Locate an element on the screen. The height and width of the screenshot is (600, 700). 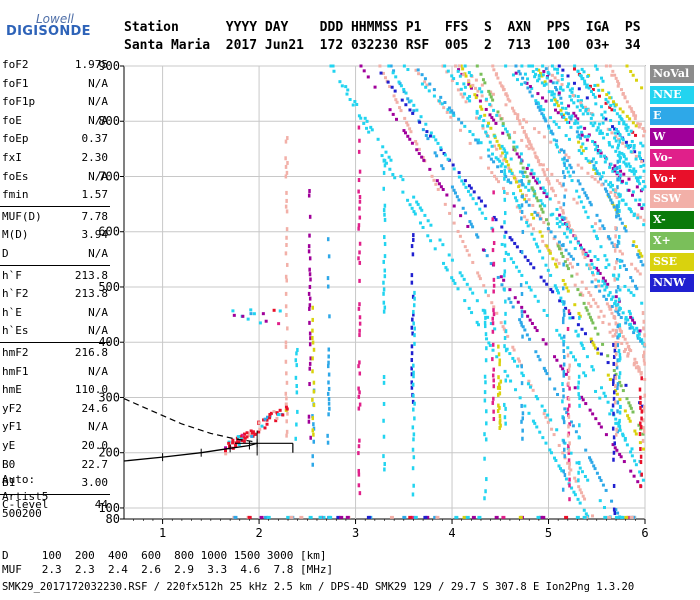
param-name: h`F2 is located at coordinates (15, 294).